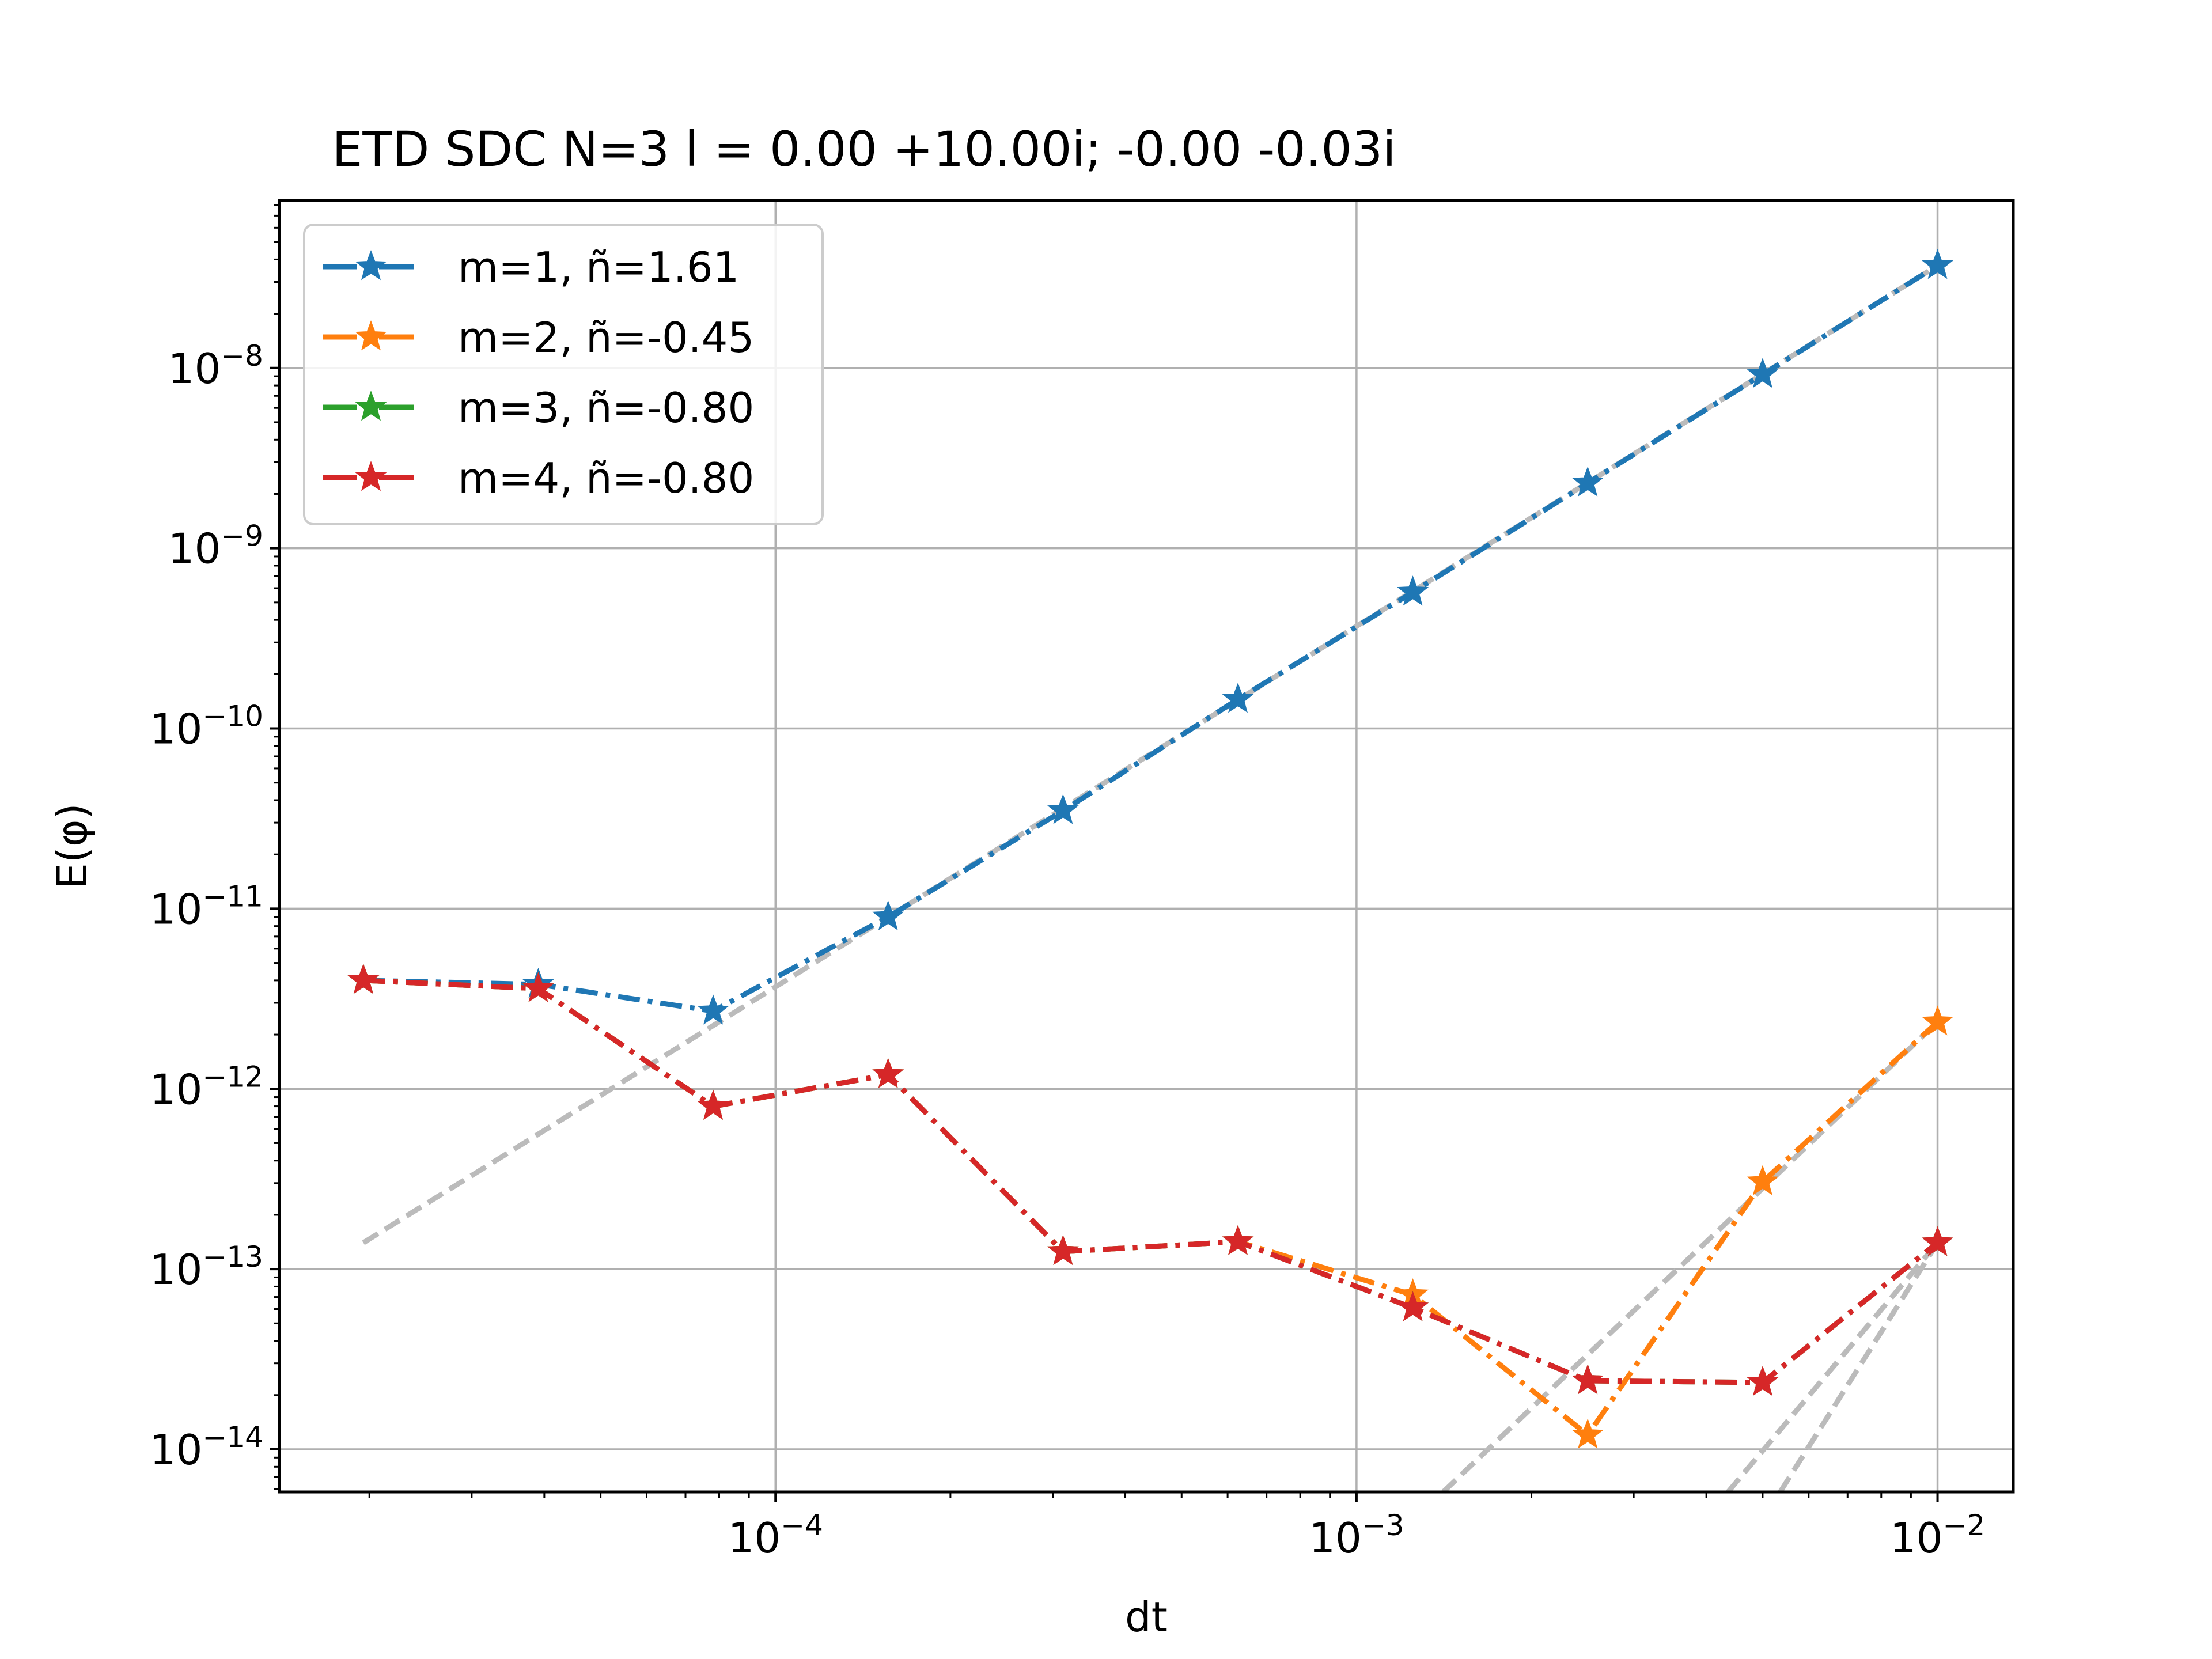 This screenshot has height=1659, width=2212. I want to click on y-tick-label: 10⁻¹¹, so click(206, 906).